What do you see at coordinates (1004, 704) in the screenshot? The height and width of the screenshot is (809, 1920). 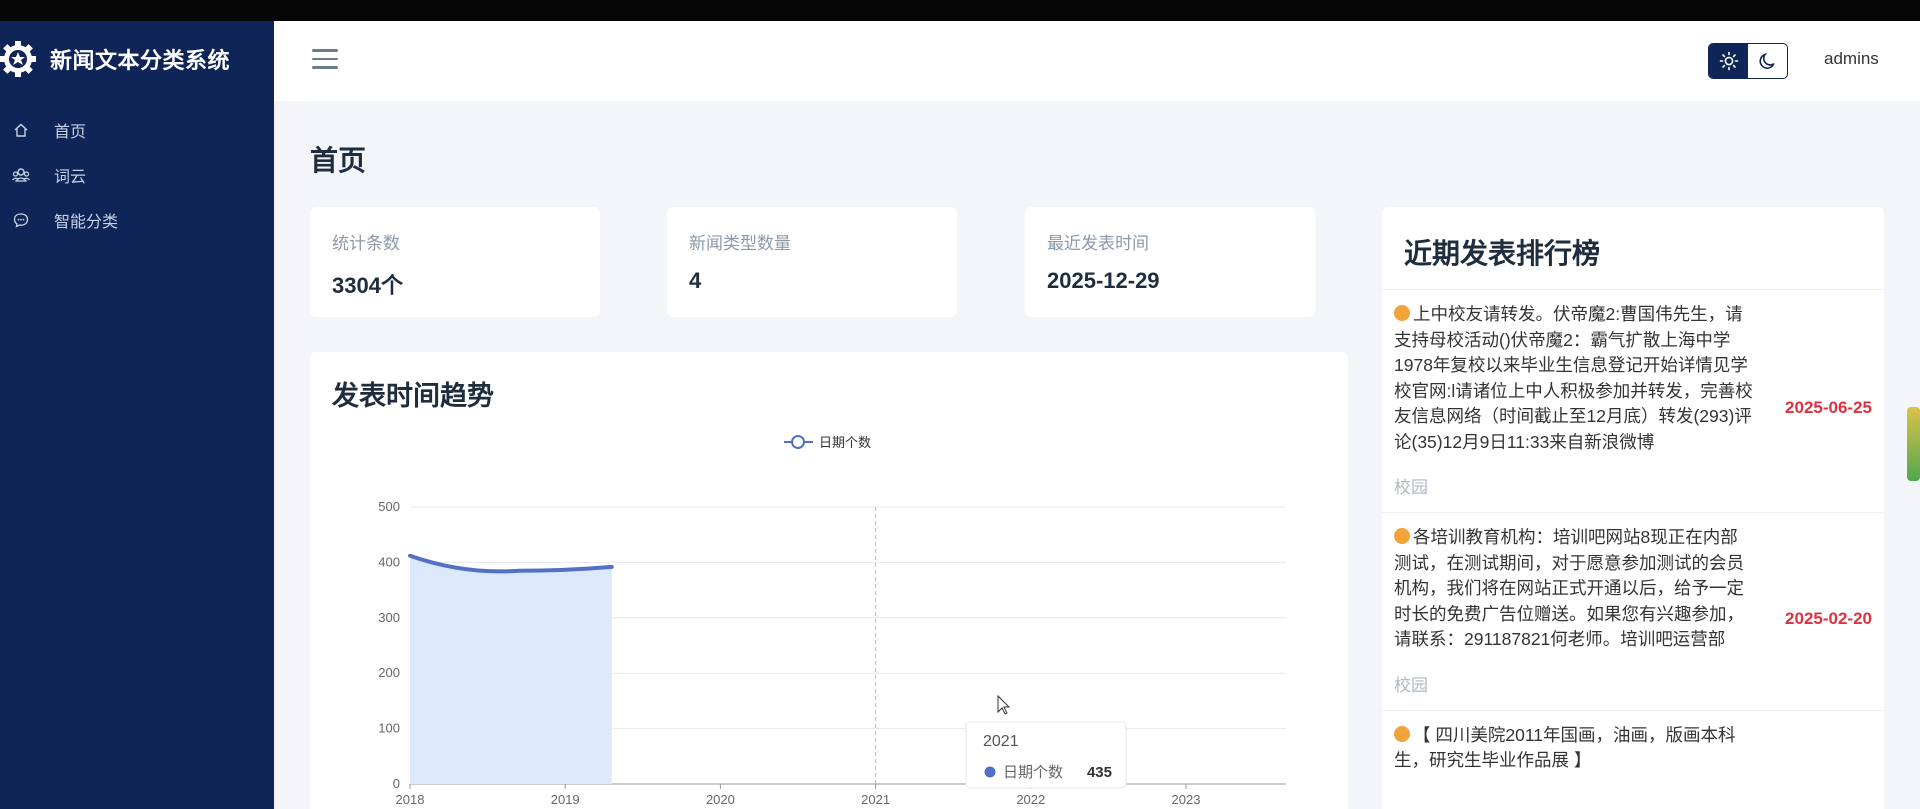 I see `cursor-icon` at bounding box center [1004, 704].